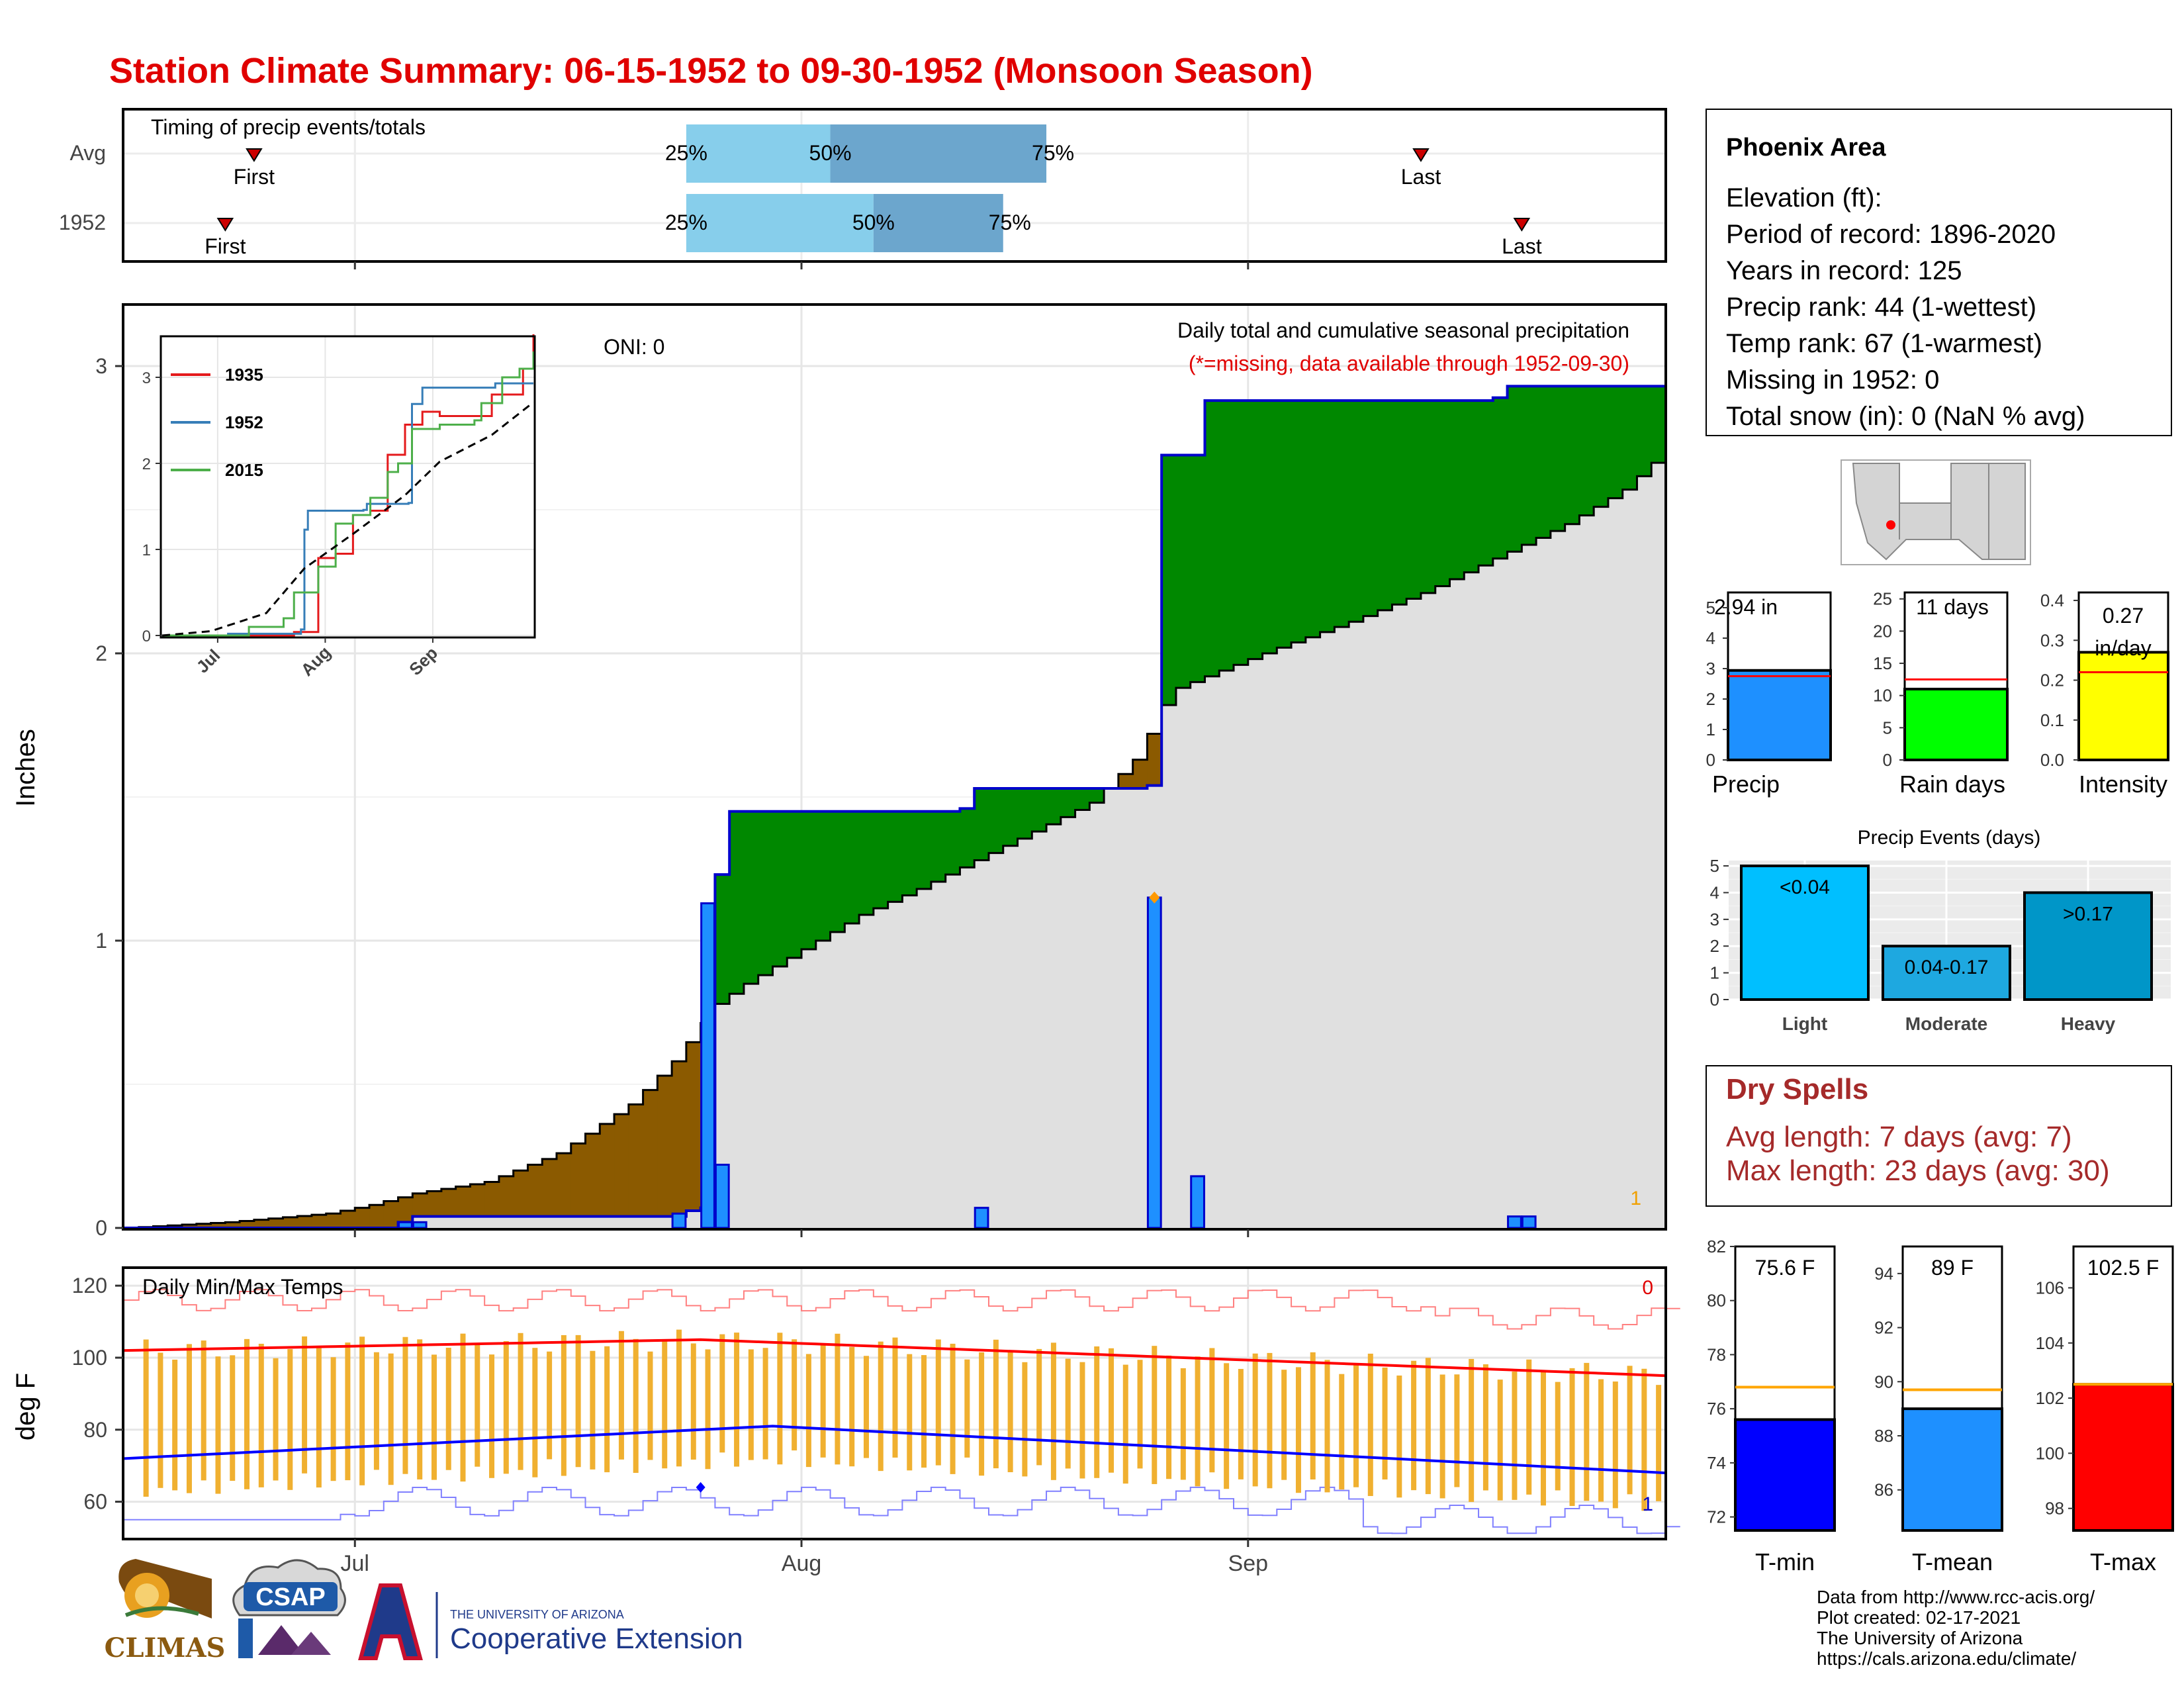  Describe the element at coordinates (1940, 1384) in the screenshot. I see `seasonal-temp-bars: 72 74 76 78 80 82 86 88 90 92 94 98 100 102 104 106` at that location.